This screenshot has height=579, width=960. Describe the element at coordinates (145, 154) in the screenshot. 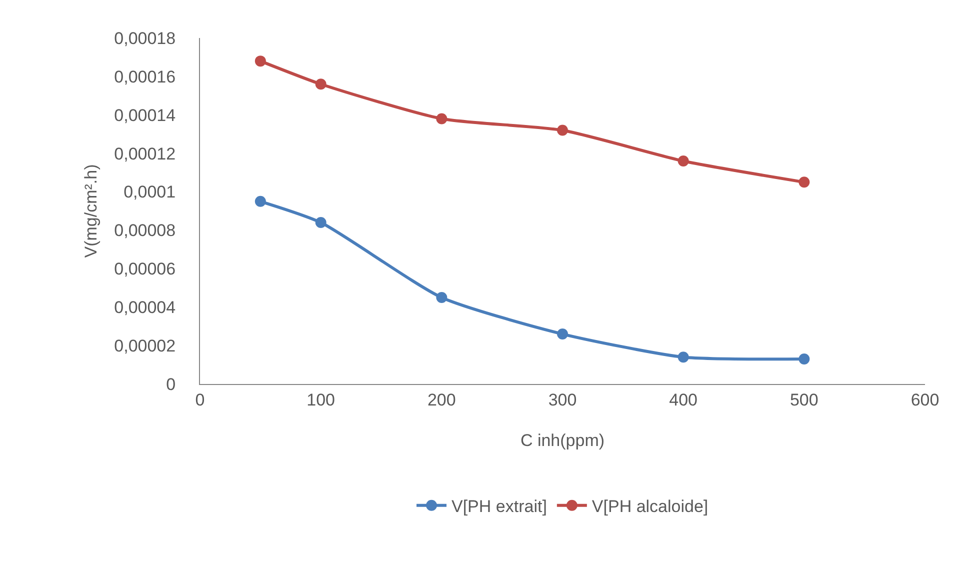

I see `y-tick-label: 0,00012` at that location.